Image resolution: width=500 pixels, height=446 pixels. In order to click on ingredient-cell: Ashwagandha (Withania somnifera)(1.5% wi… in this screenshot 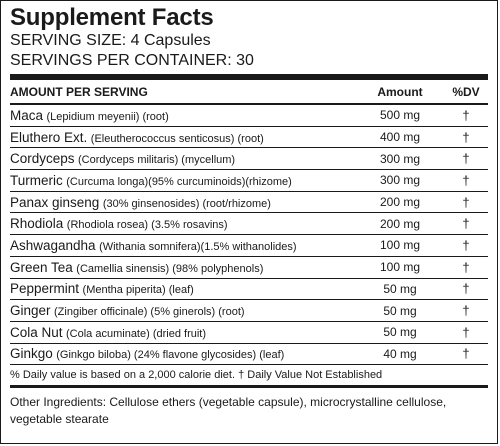, I will do `click(183, 245)`.